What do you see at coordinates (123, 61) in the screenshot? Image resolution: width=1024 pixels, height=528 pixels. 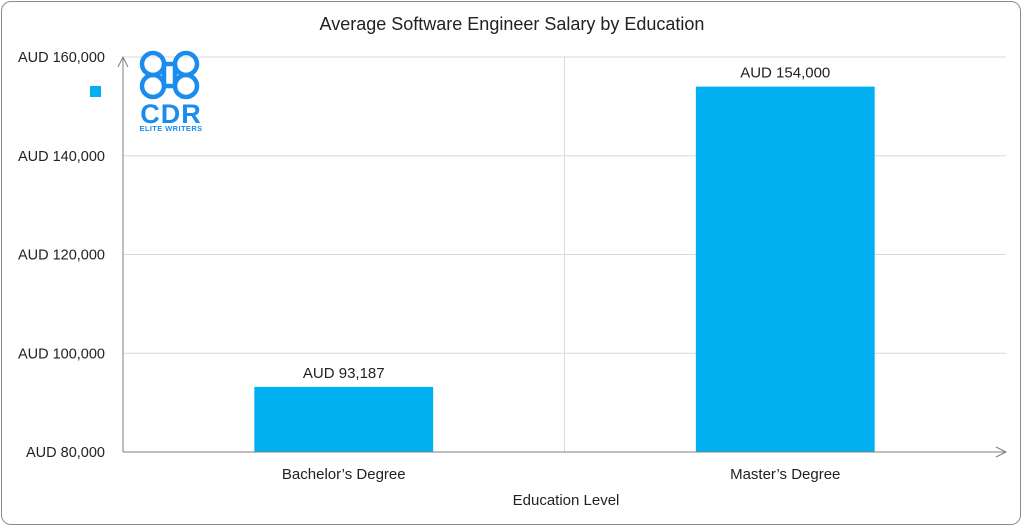 I see `y-axis-arrow-icon` at bounding box center [123, 61].